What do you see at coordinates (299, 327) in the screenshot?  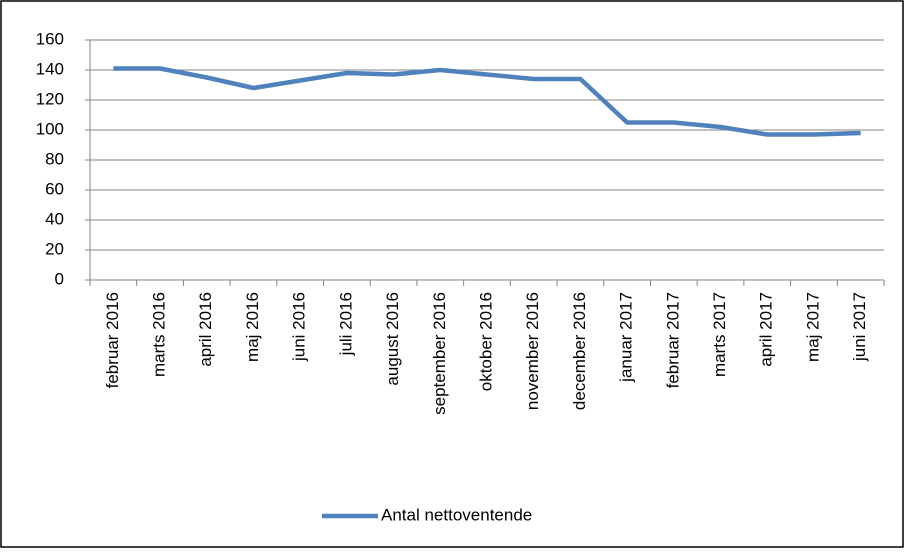 I see `x-tick-label: juni 2016` at bounding box center [299, 327].